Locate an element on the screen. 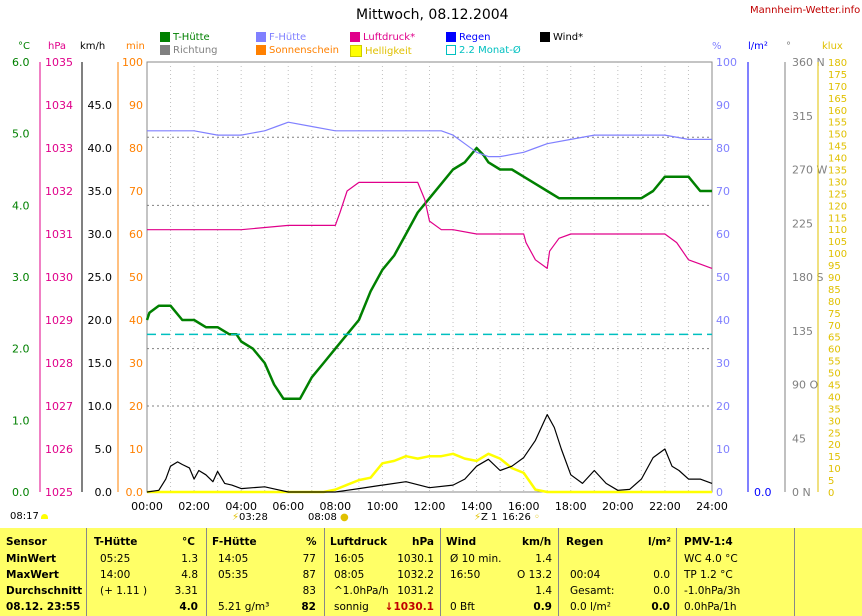 The width and height of the screenshot is (862, 616). table-cell-p-time: sonnig is located at coordinates (351, 607).